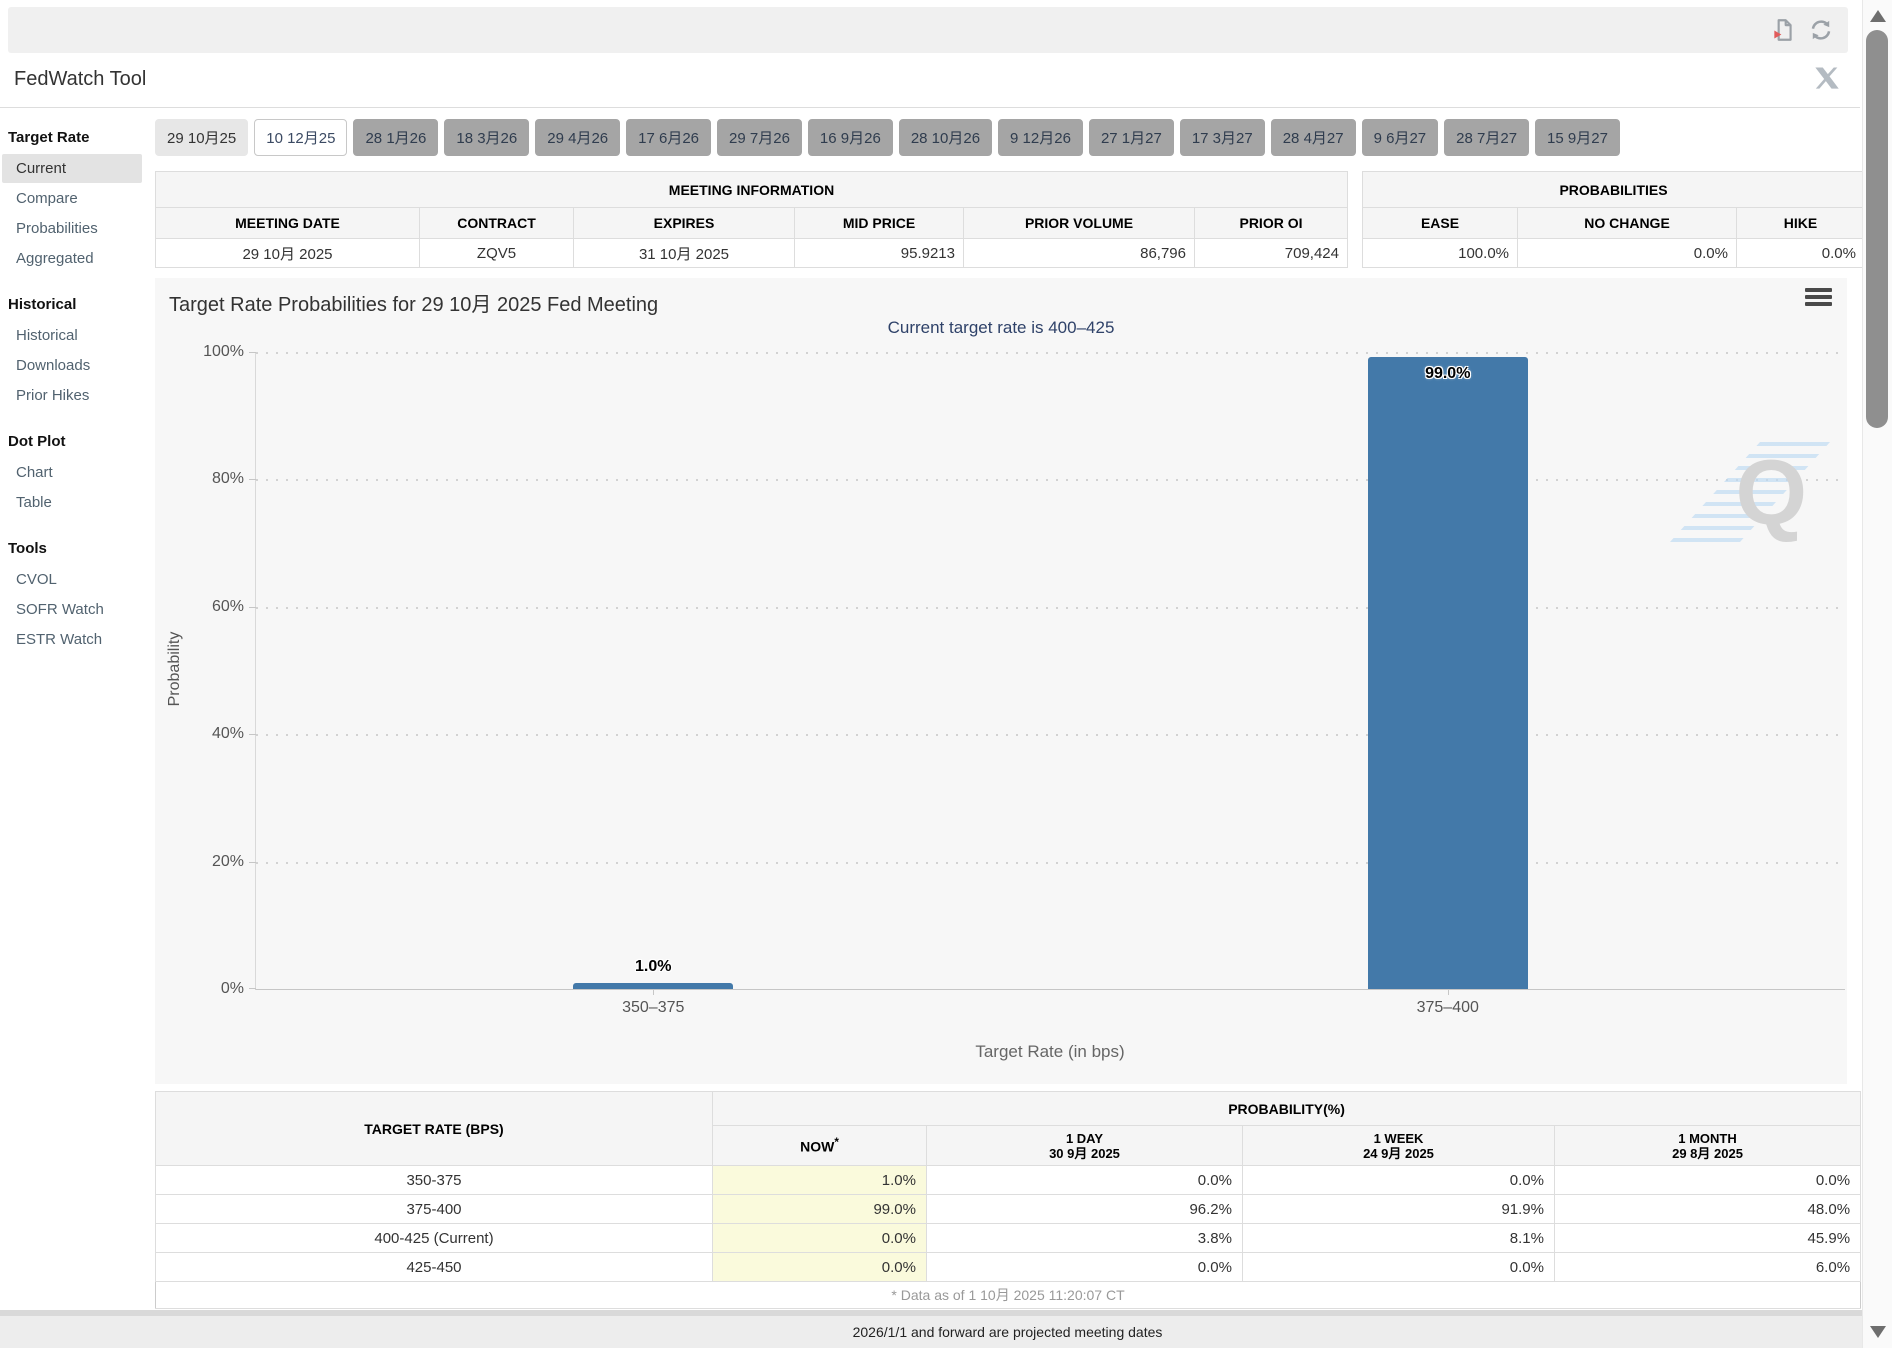 Image resolution: width=1892 pixels, height=1348 pixels. What do you see at coordinates (578, 137) in the screenshot?
I see `meeting-tab: 29 4月26` at bounding box center [578, 137].